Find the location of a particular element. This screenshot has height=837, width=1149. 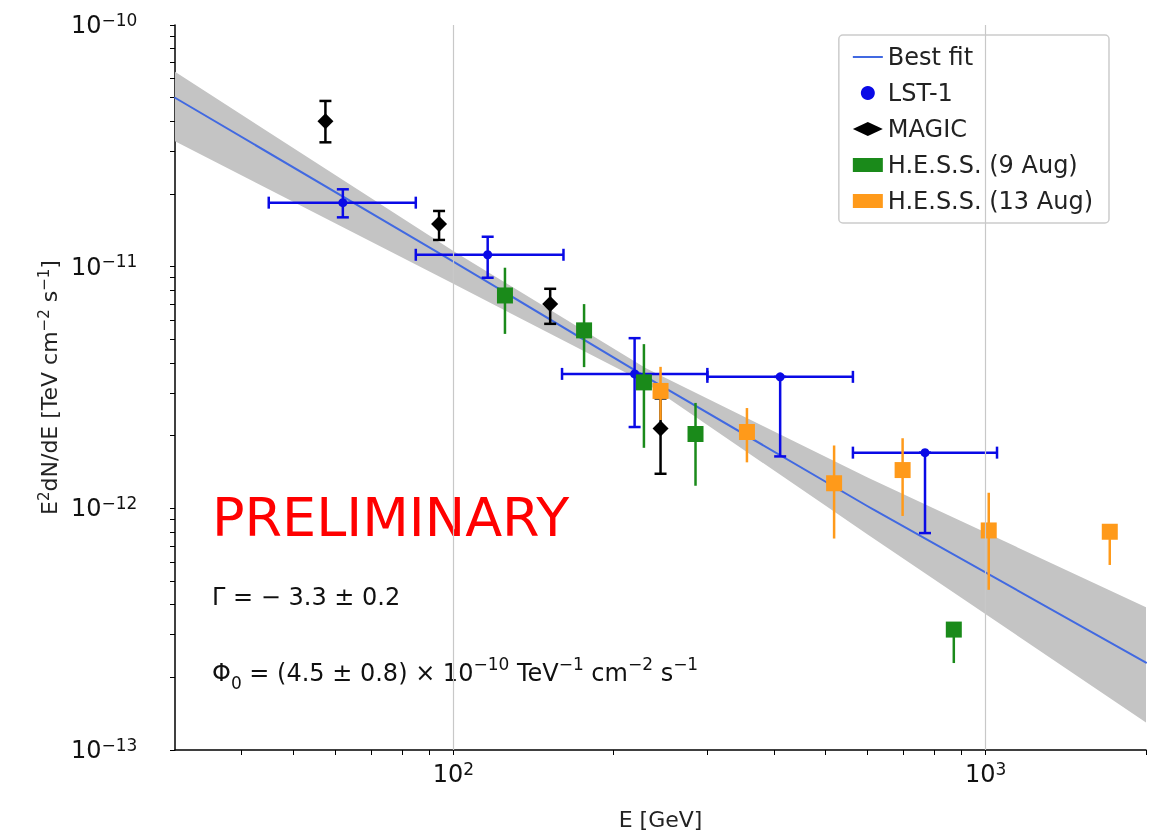

annotation: Γ = − 3.3 ± 0.2 is located at coordinates (306, 597).